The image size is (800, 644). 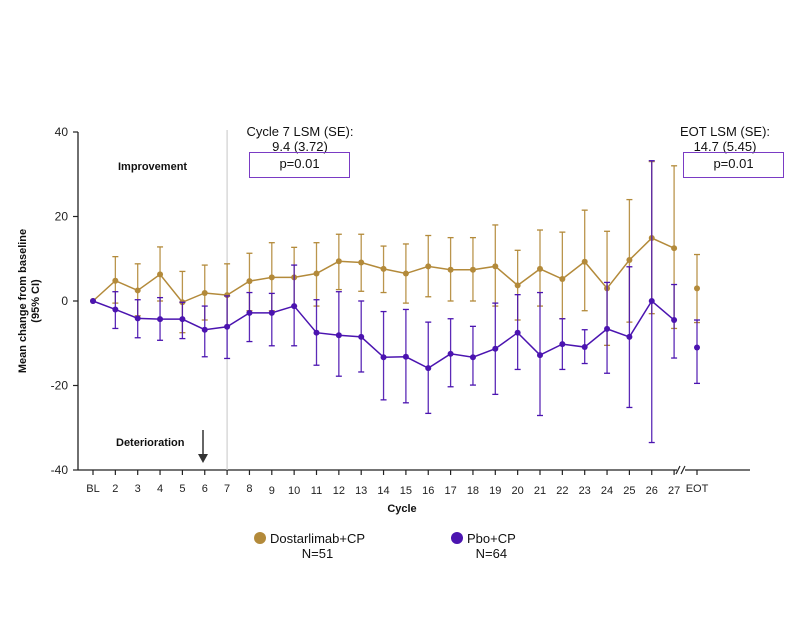 I want to click on x-tick-label: 3, so click(x=138, y=489).